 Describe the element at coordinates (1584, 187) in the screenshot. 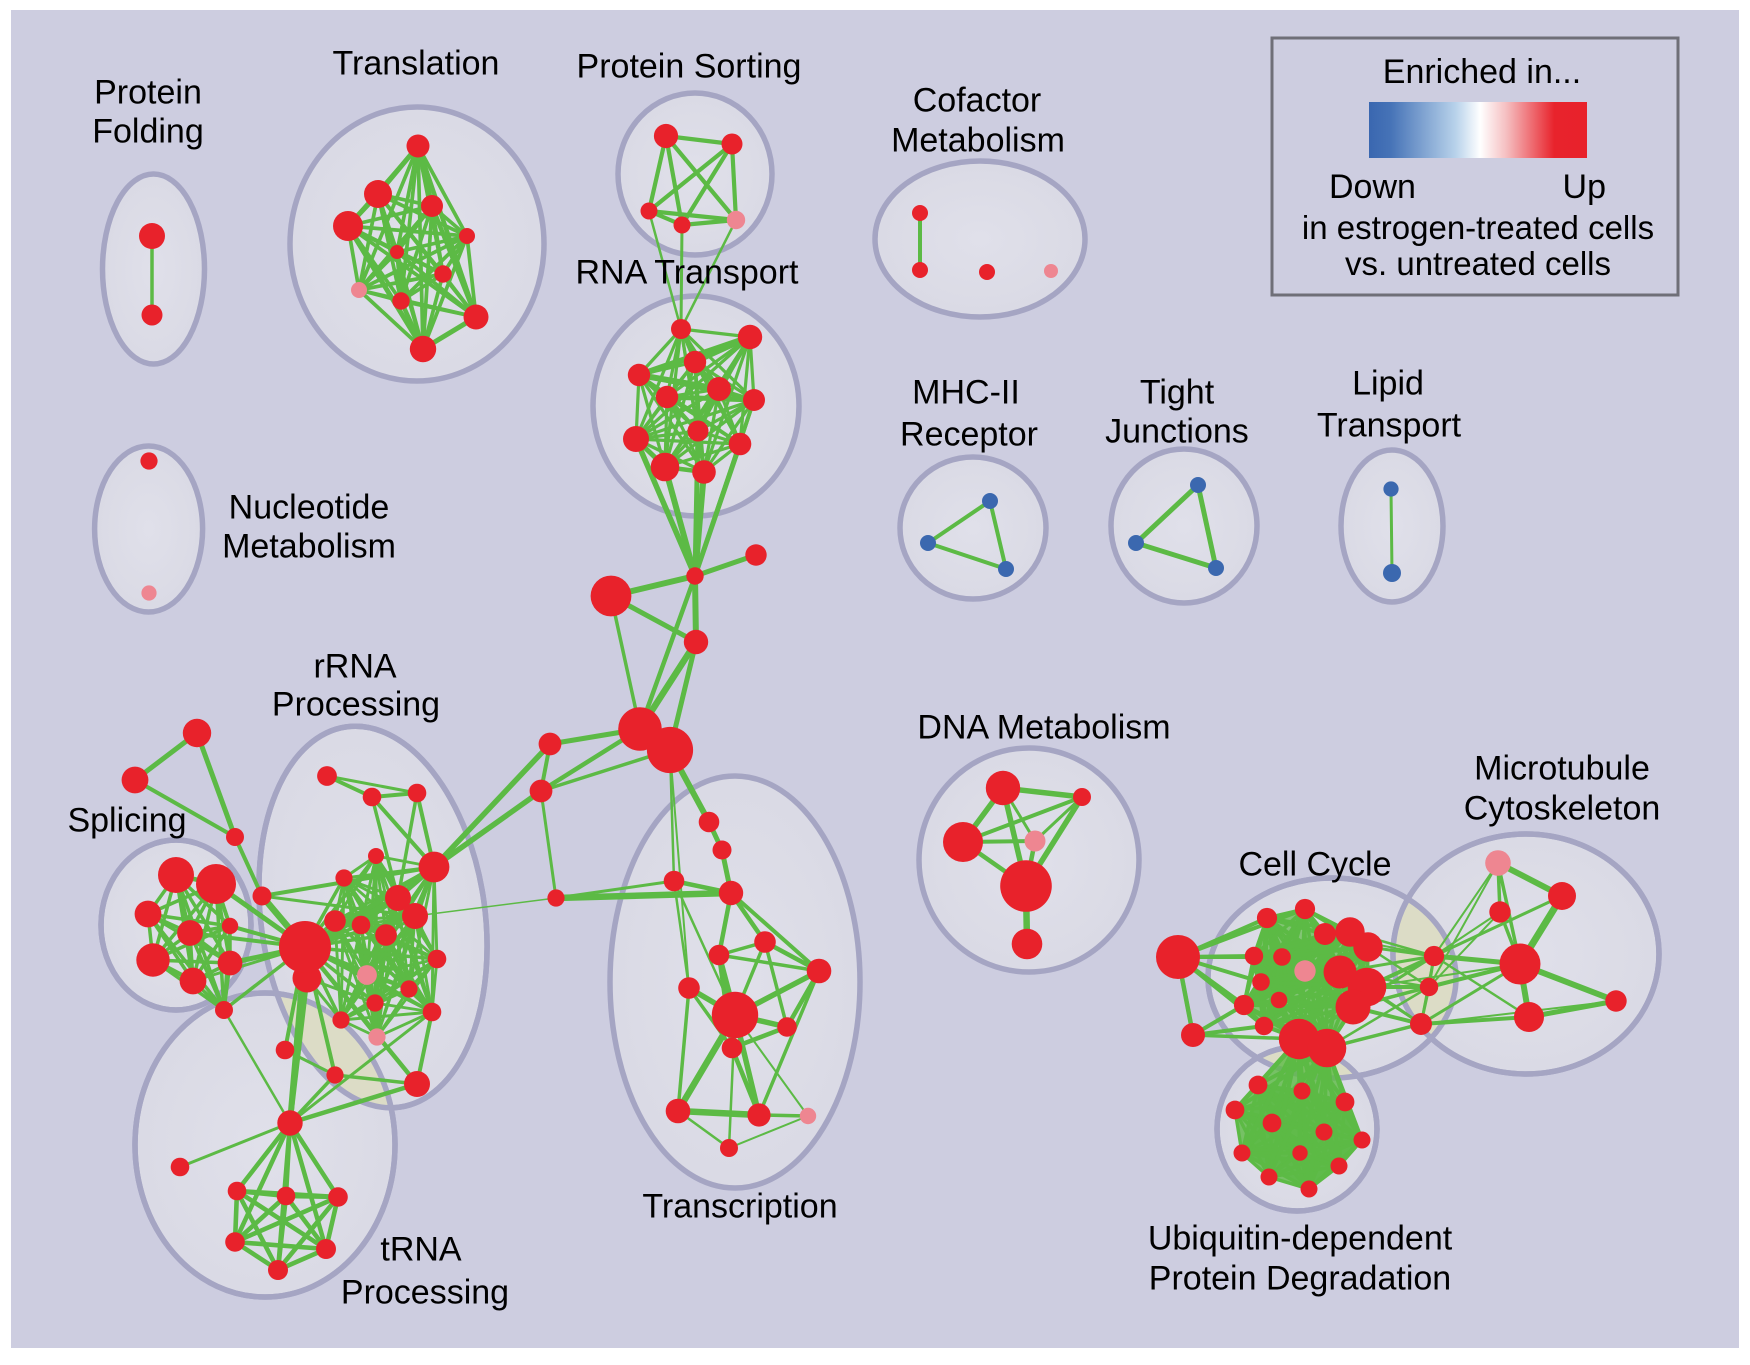

I see `svg-text: Up` at that location.